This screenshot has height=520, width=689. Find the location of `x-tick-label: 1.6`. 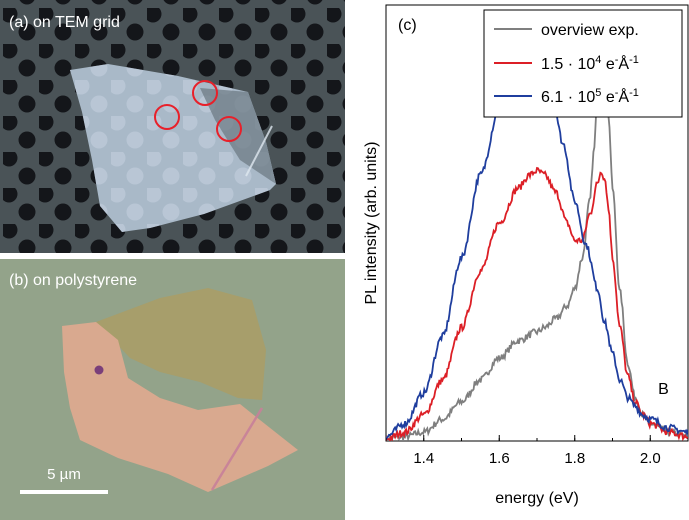

x-tick-label: 1.6 is located at coordinates (499, 458).